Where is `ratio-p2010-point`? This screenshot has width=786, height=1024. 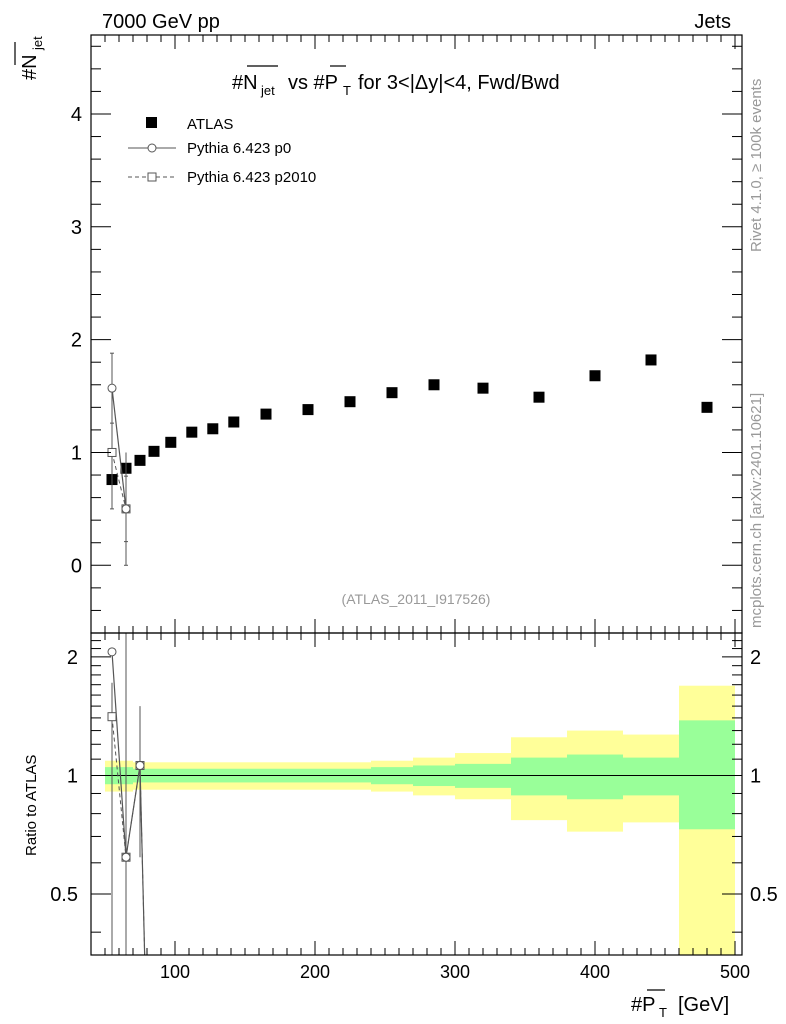 ratio-p2010-point is located at coordinates (112, 717).